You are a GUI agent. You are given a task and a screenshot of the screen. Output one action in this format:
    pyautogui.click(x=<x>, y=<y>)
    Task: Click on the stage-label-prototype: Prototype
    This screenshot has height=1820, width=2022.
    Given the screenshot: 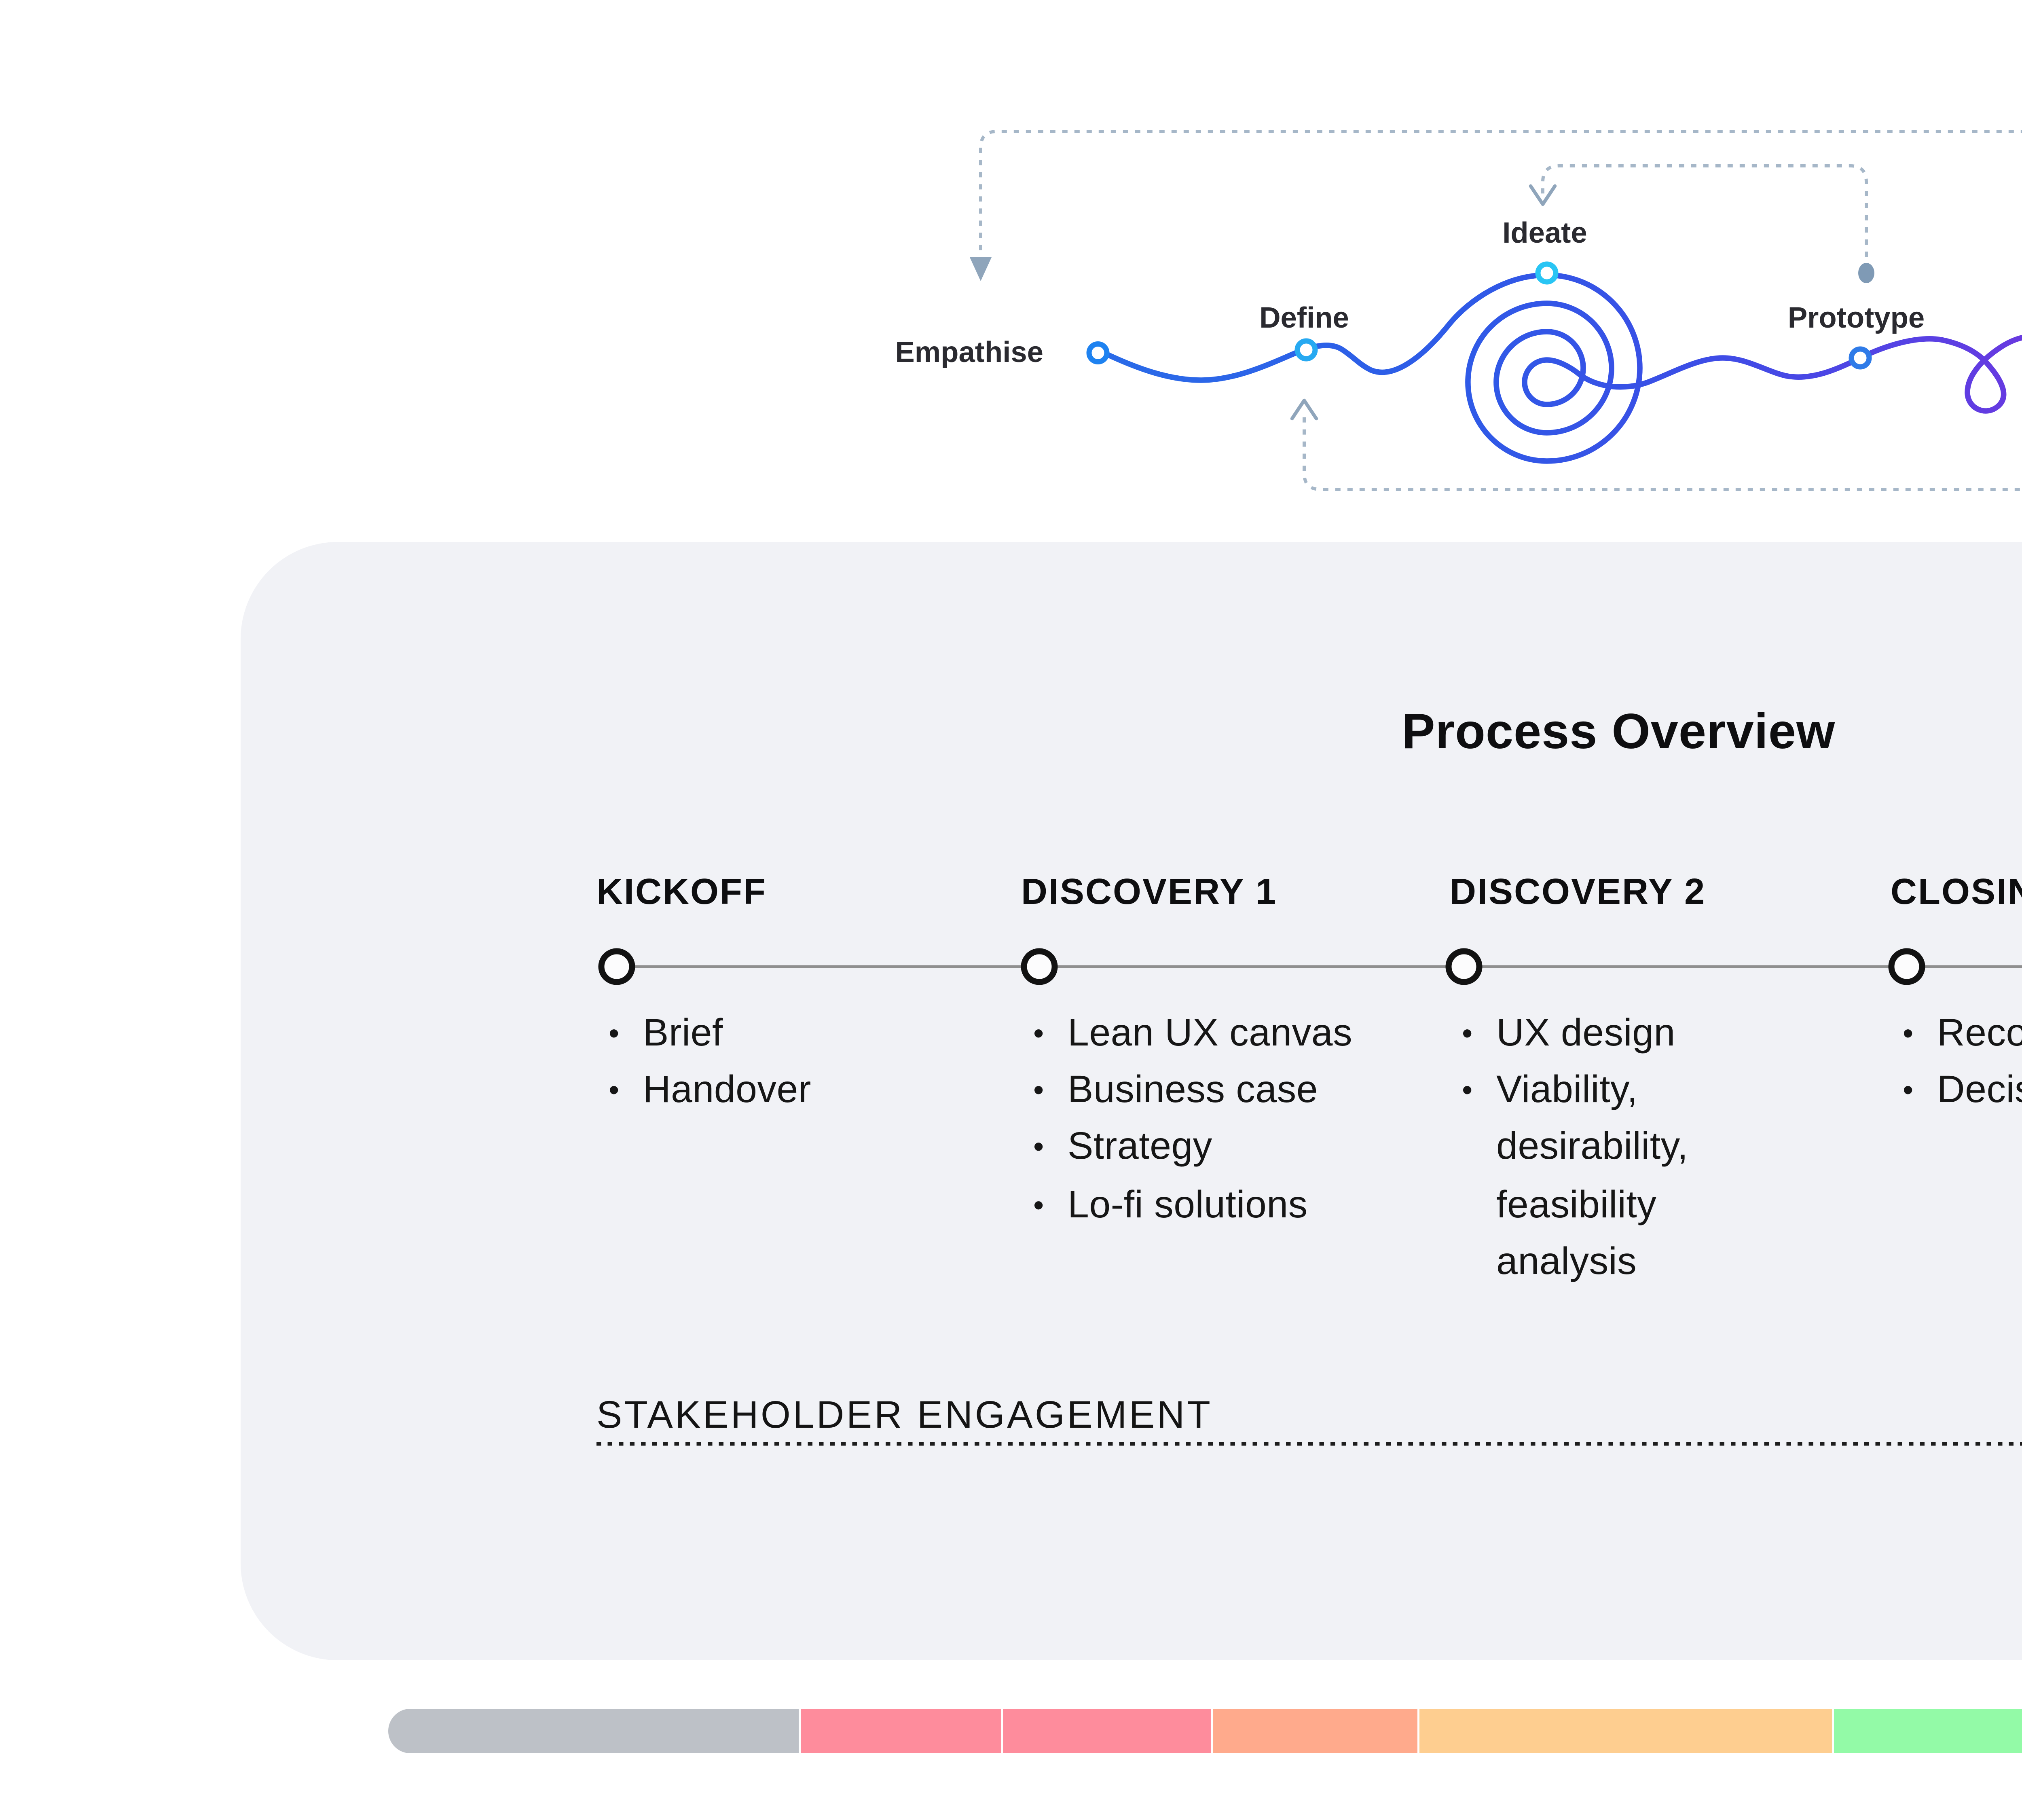 What is the action you would take?
    pyautogui.click(x=1856, y=317)
    